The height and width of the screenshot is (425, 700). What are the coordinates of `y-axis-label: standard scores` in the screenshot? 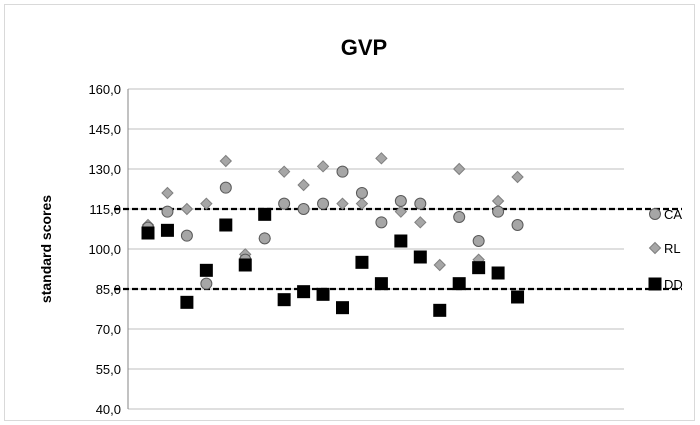 It's located at (46, 249).